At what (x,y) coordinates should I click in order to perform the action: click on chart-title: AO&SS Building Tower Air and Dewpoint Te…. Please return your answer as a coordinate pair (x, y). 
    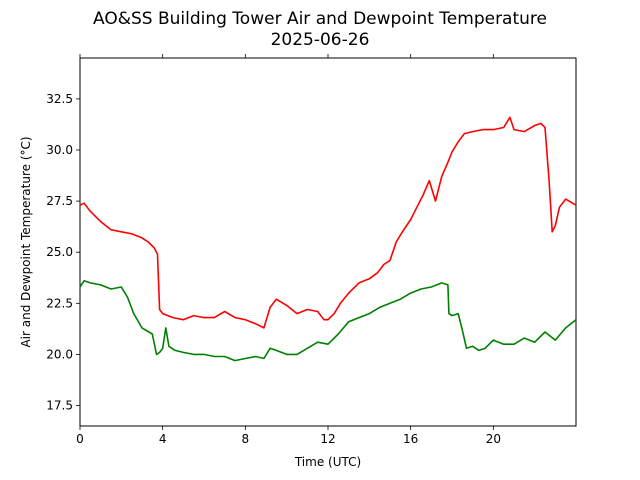
    Looking at the image, I should click on (320, 19).